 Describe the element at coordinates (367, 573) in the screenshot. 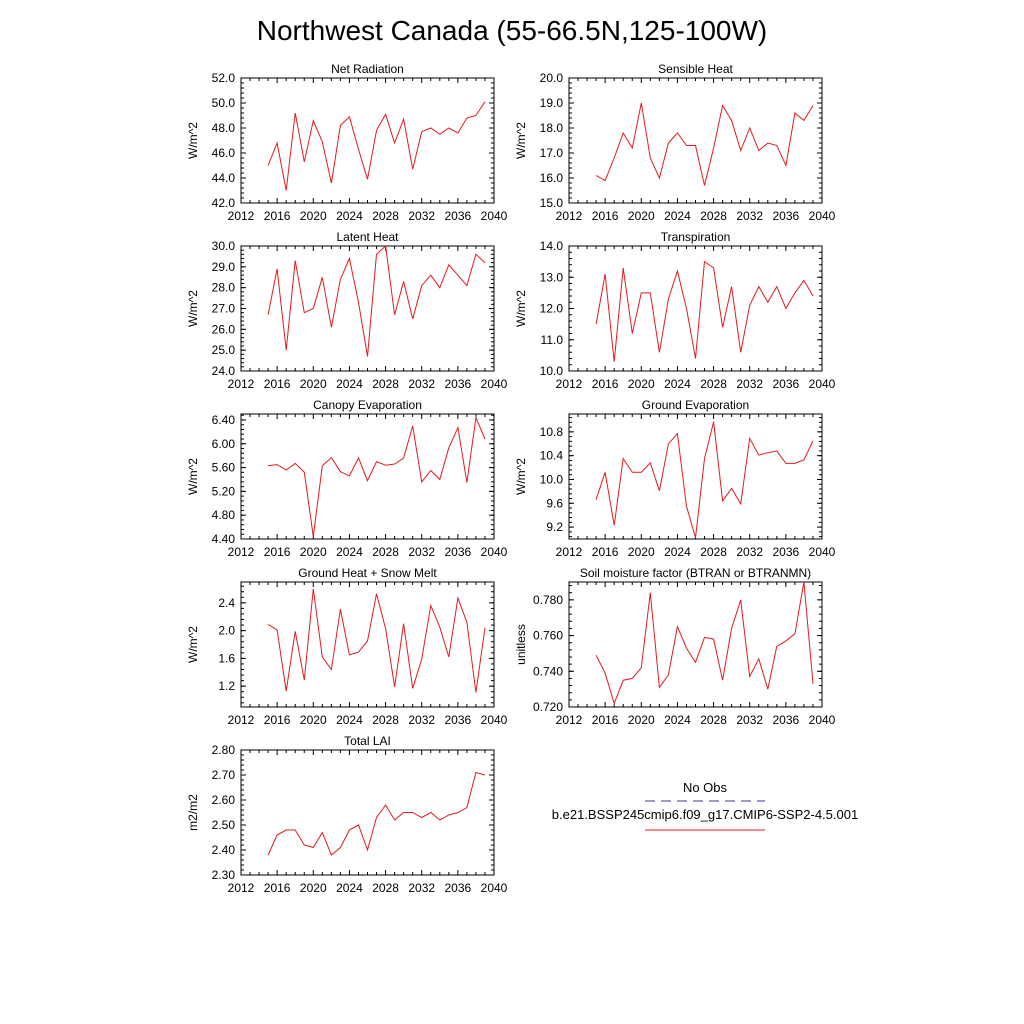

I see `chart-title: Ground Heat + Snow Melt` at that location.